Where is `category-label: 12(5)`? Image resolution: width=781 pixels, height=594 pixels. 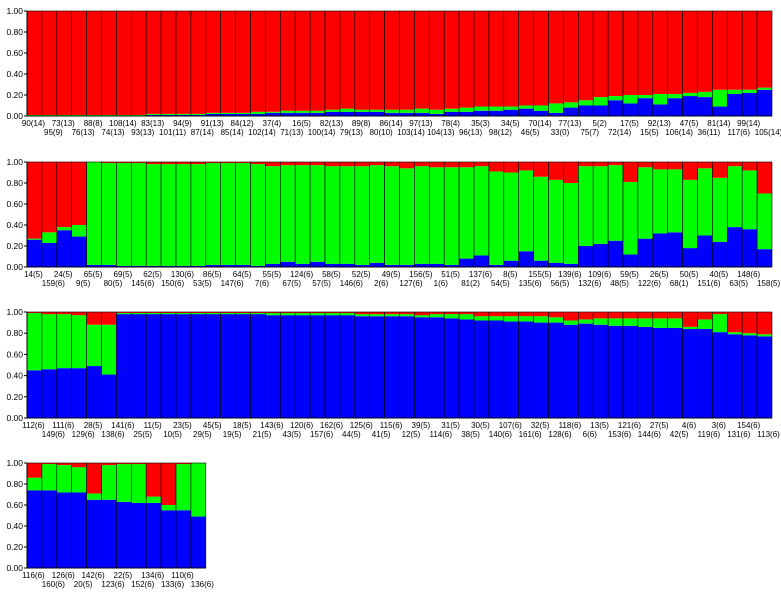 category-label: 12(5) is located at coordinates (411, 434).